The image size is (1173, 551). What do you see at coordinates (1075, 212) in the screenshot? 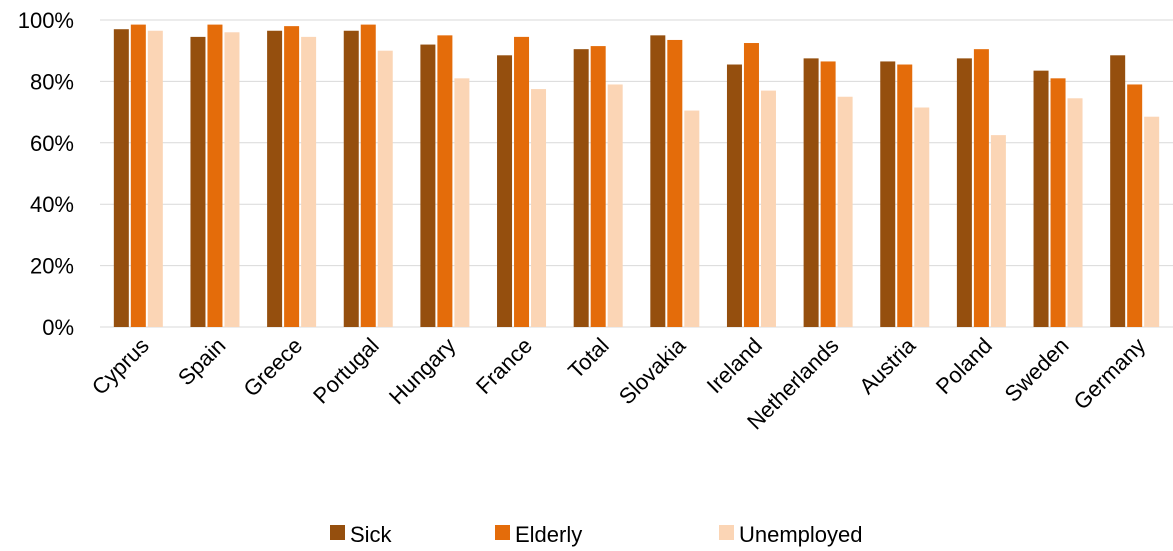
I see `bar-unemployed-sweden` at bounding box center [1075, 212].